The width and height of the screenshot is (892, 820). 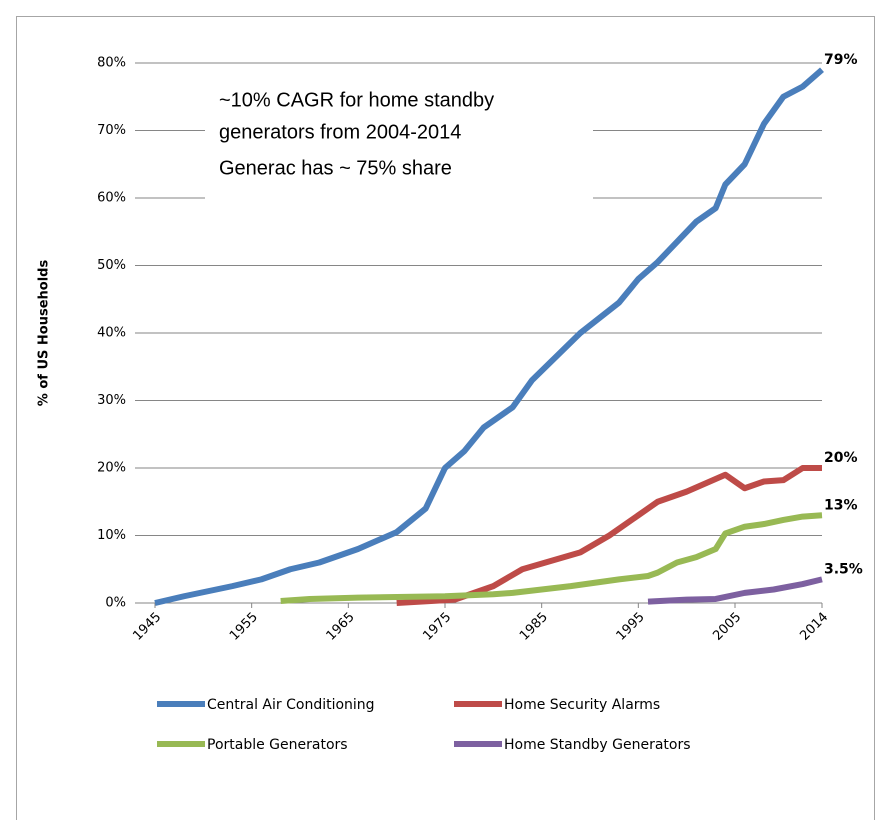 What do you see at coordinates (841, 458) in the screenshot?
I see `end-label: 20%` at bounding box center [841, 458].